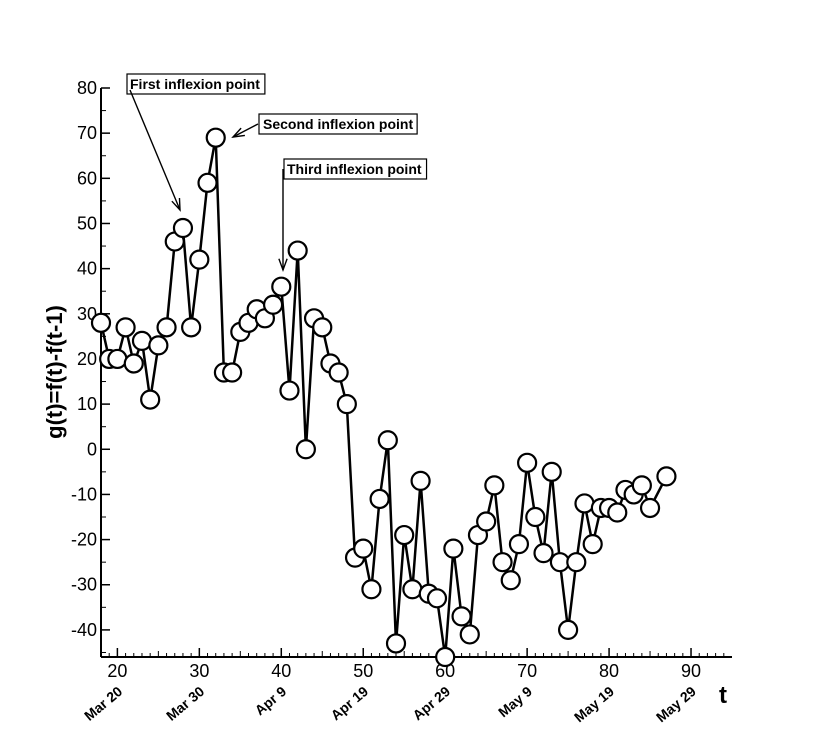  I want to click on x-axis-label: t, so click(723, 695).